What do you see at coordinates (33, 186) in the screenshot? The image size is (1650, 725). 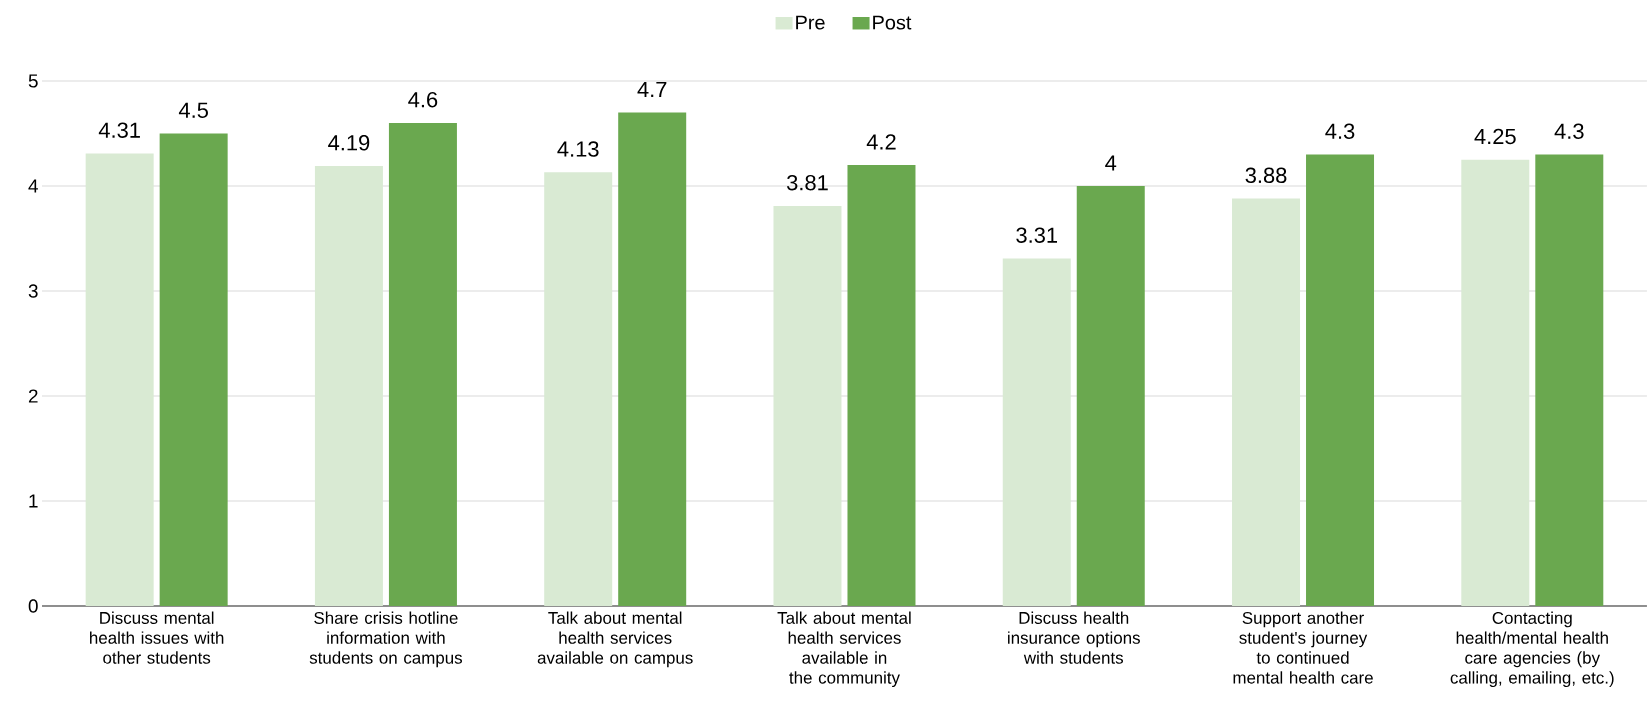 I see `y-tick-label: 4` at bounding box center [33, 186].